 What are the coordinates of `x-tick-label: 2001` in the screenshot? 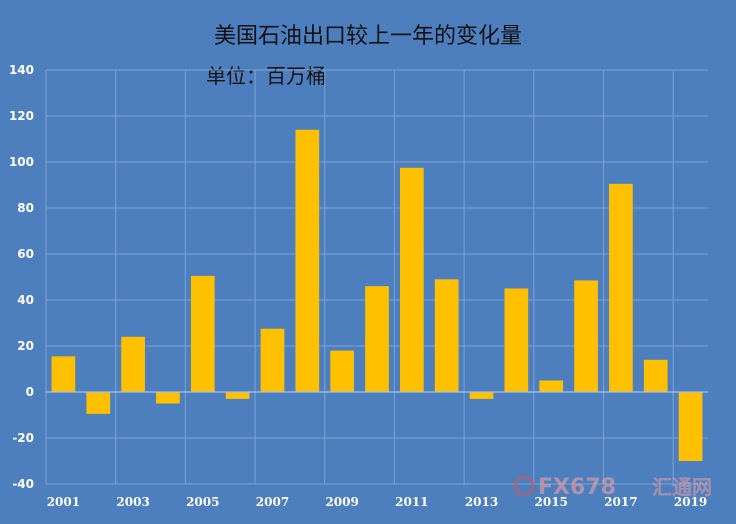 It's located at (63, 502).